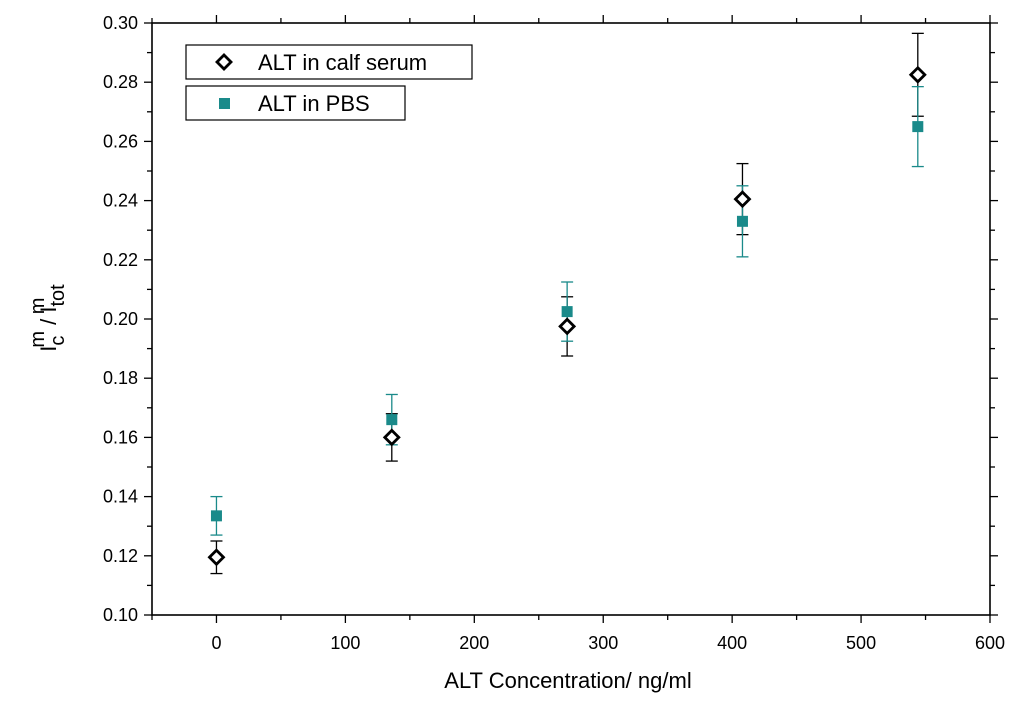  What do you see at coordinates (48, 349) in the screenshot?
I see `y-axis-title-main: I` at bounding box center [48, 349].